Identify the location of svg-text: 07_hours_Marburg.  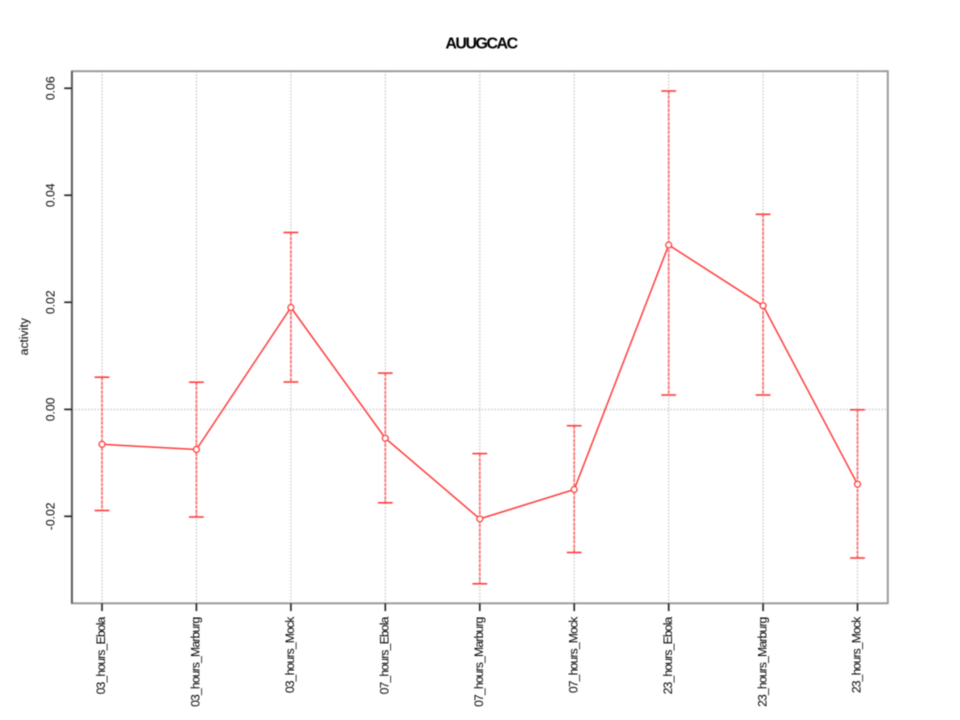
(479, 661).